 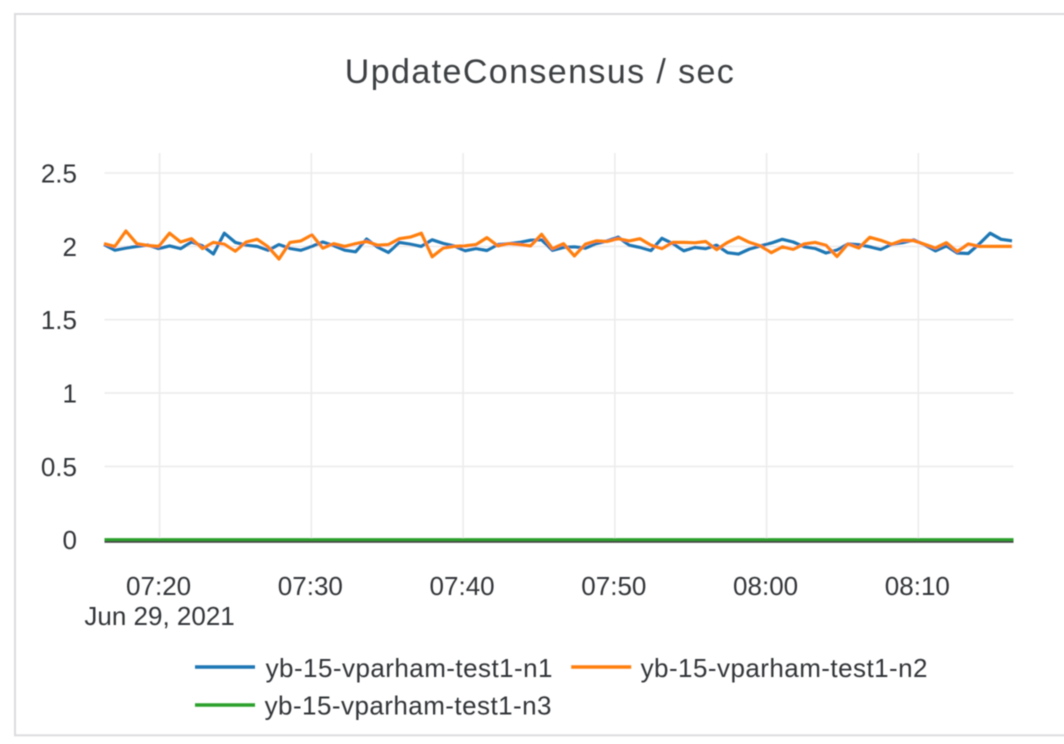 What do you see at coordinates (70, 394) in the screenshot?
I see `svg-text: 1` at bounding box center [70, 394].